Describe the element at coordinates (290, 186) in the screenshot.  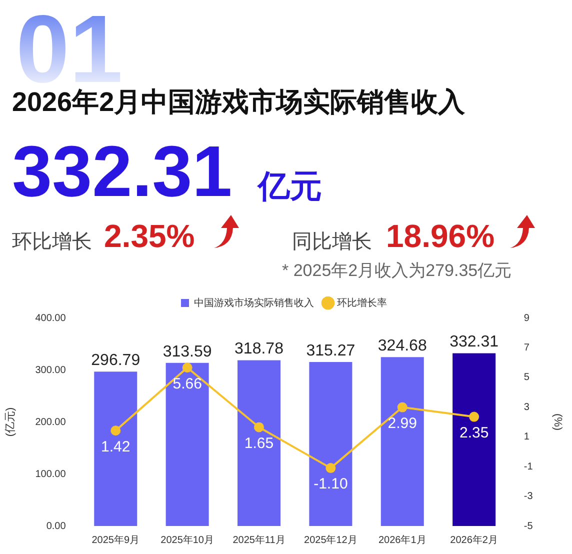
I see `text: 亿元` at that location.